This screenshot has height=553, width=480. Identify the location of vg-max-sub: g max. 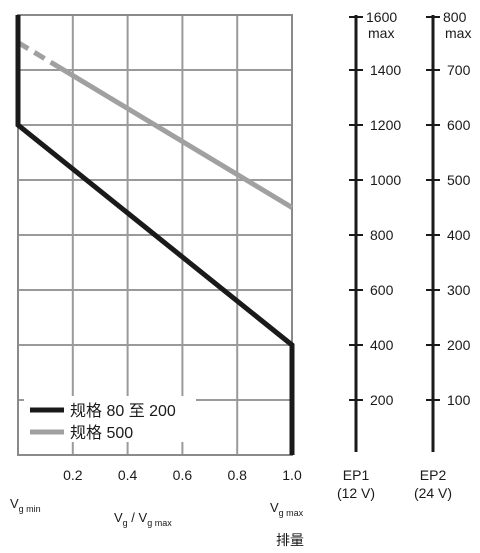
(291, 513).